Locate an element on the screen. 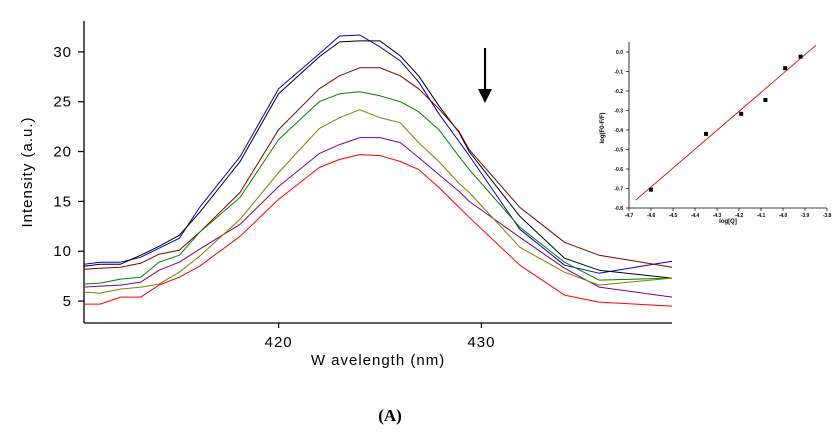 The image size is (838, 433). y-tick-label: 15 is located at coordinates (62, 201).